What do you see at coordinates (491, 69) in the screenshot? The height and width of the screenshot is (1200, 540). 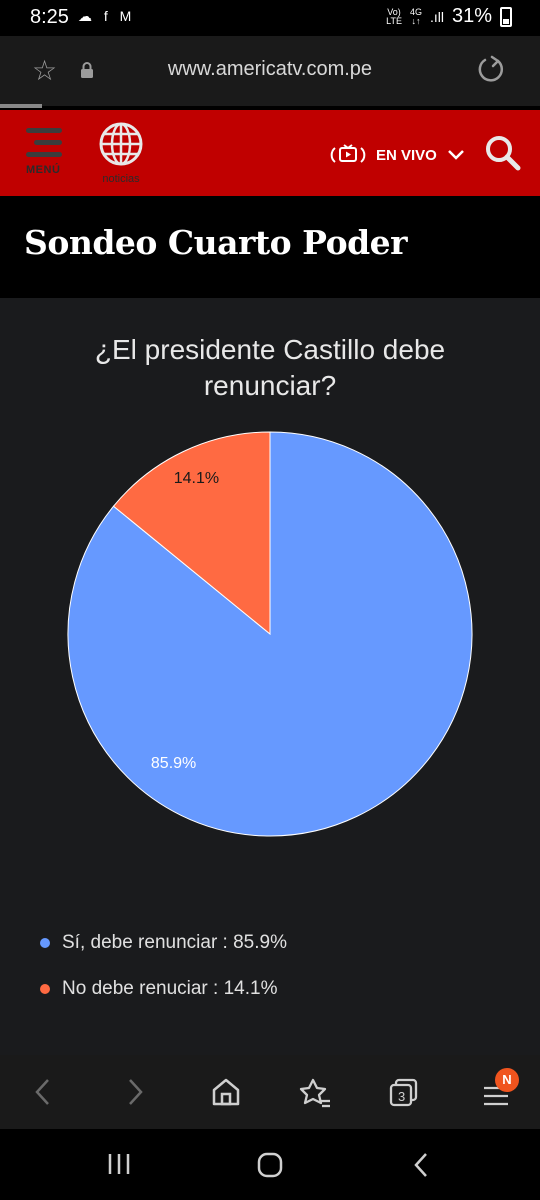 I see `reload-icon` at bounding box center [491, 69].